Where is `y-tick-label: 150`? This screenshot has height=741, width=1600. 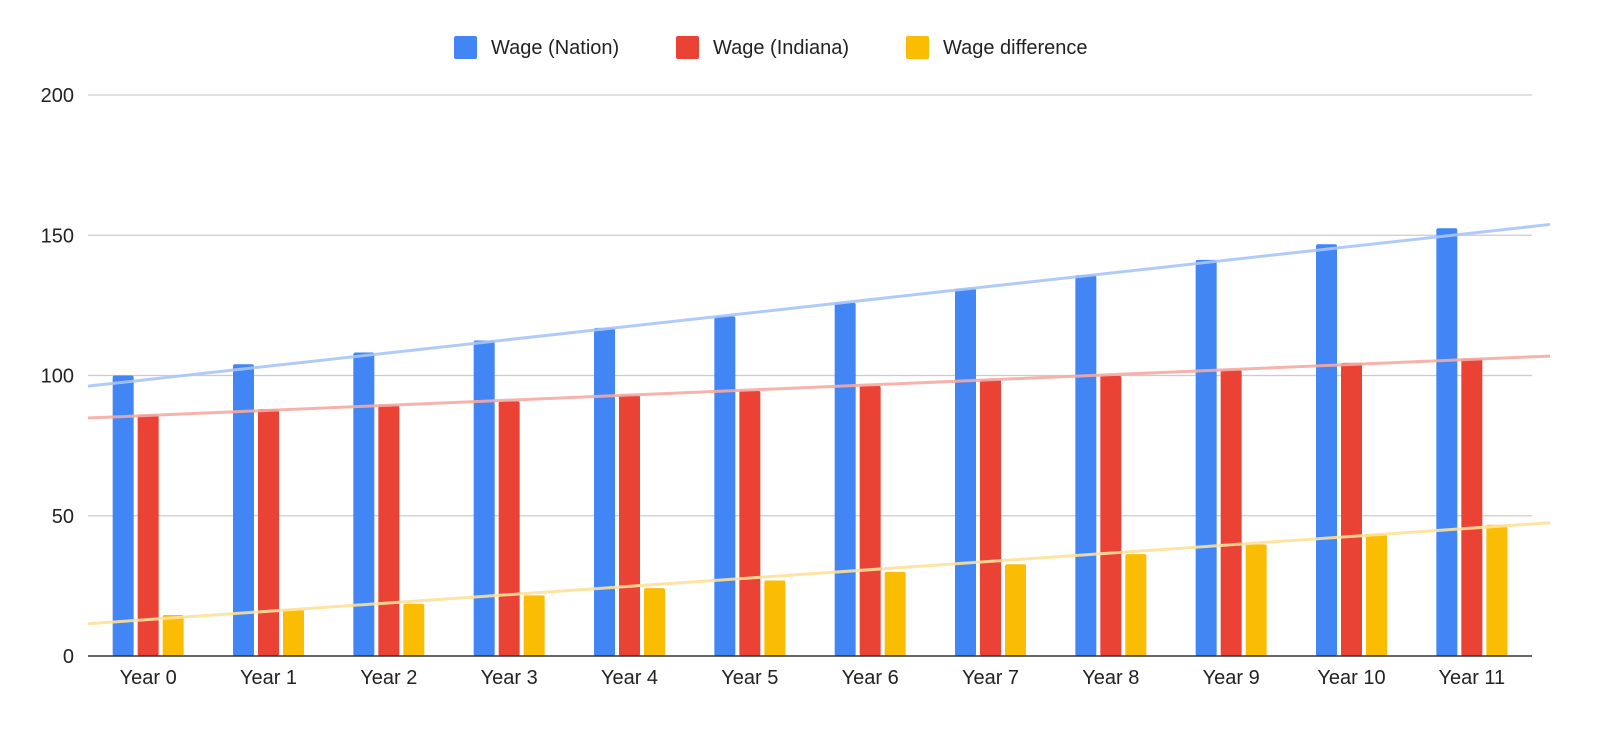 y-tick-label: 150 is located at coordinates (57, 236).